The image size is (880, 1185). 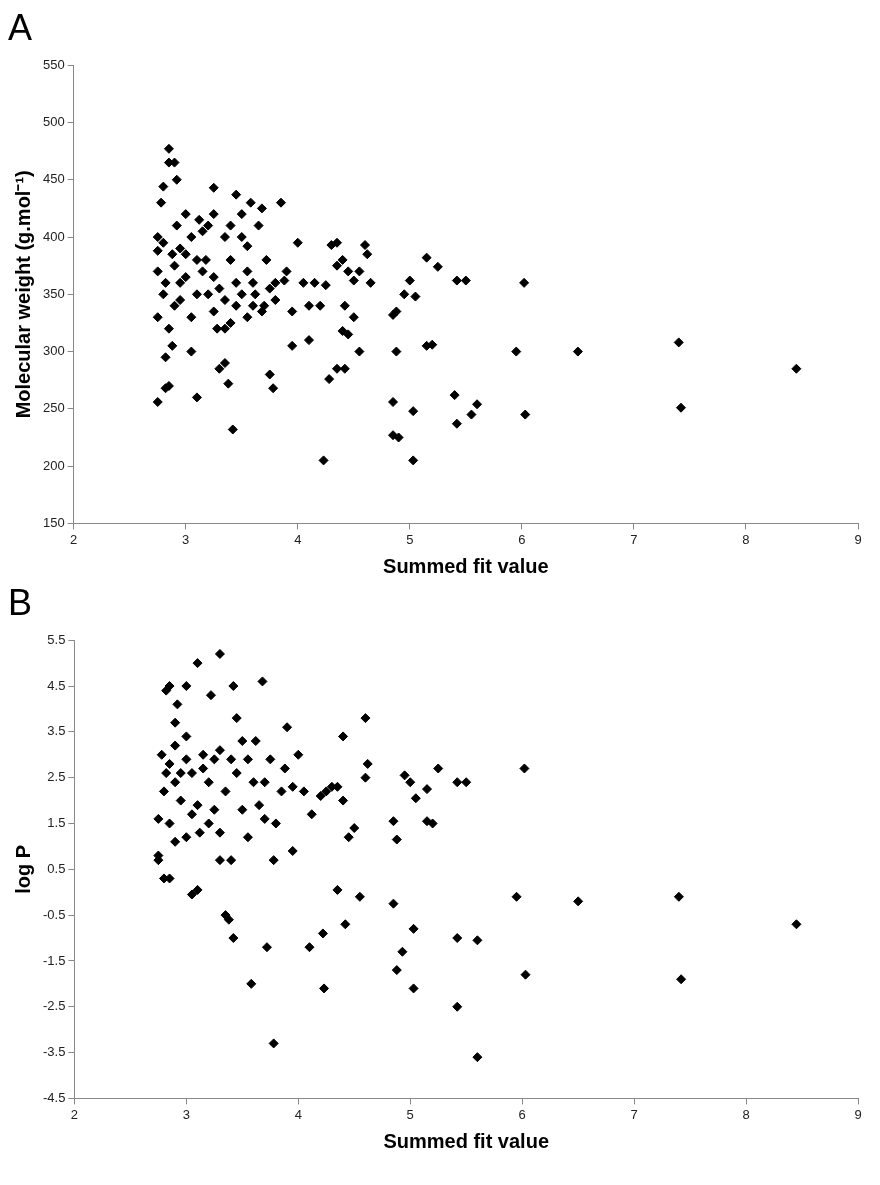 What do you see at coordinates (54, 960) in the screenshot?
I see `y-tick-label: -1.5` at bounding box center [54, 960].